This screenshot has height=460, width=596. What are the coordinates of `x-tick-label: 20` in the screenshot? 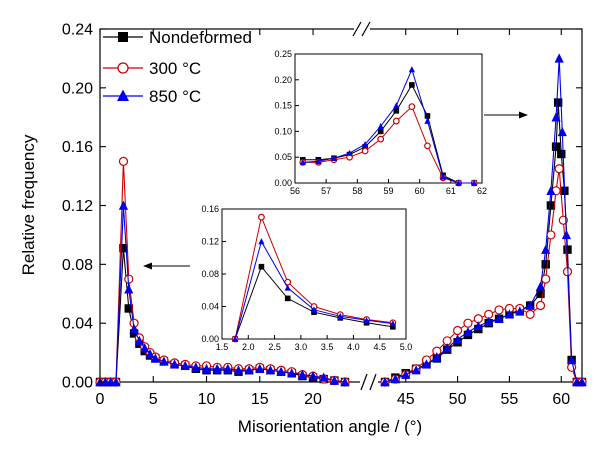 It's located at (313, 399).